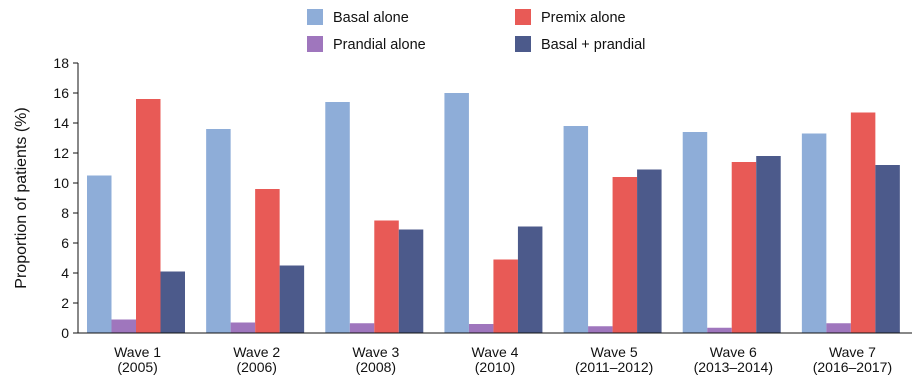 This screenshot has width=920, height=378. I want to click on y-axis-title: Proportion of patients (%), so click(21, 197).